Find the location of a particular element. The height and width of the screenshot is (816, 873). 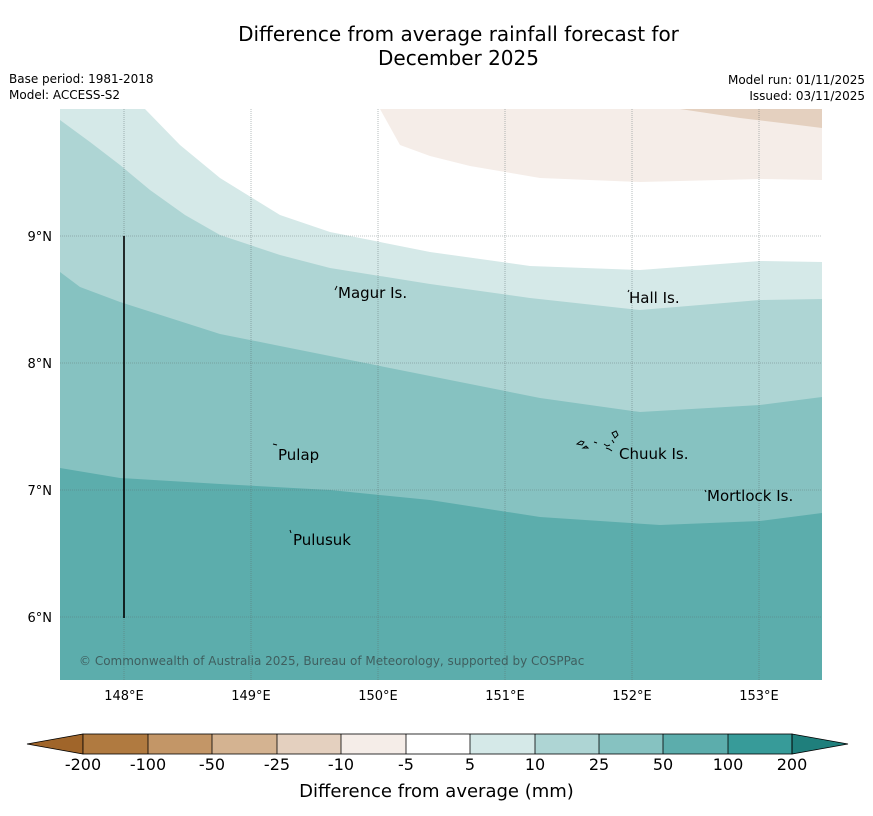

colorbar-frame is located at coordinates (437, 744).